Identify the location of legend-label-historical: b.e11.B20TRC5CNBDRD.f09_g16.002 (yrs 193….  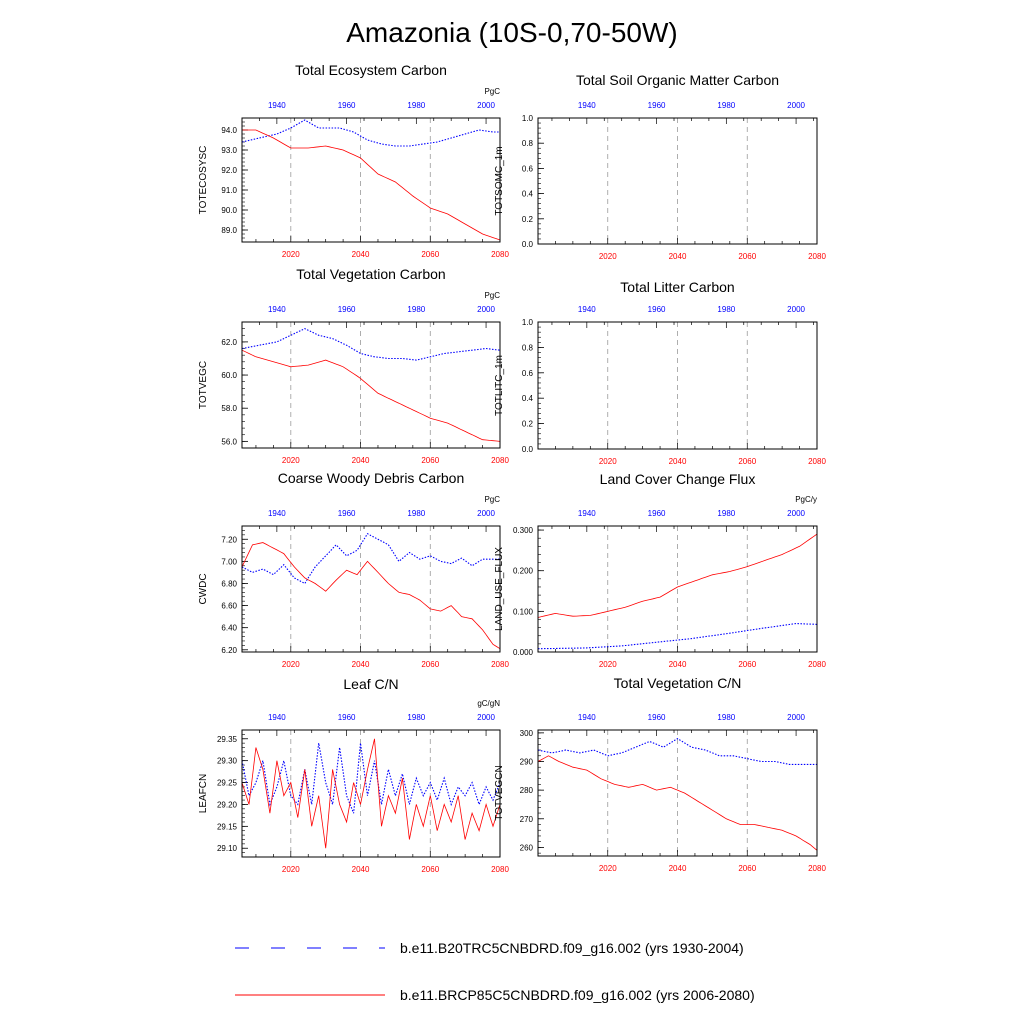
(572, 948).